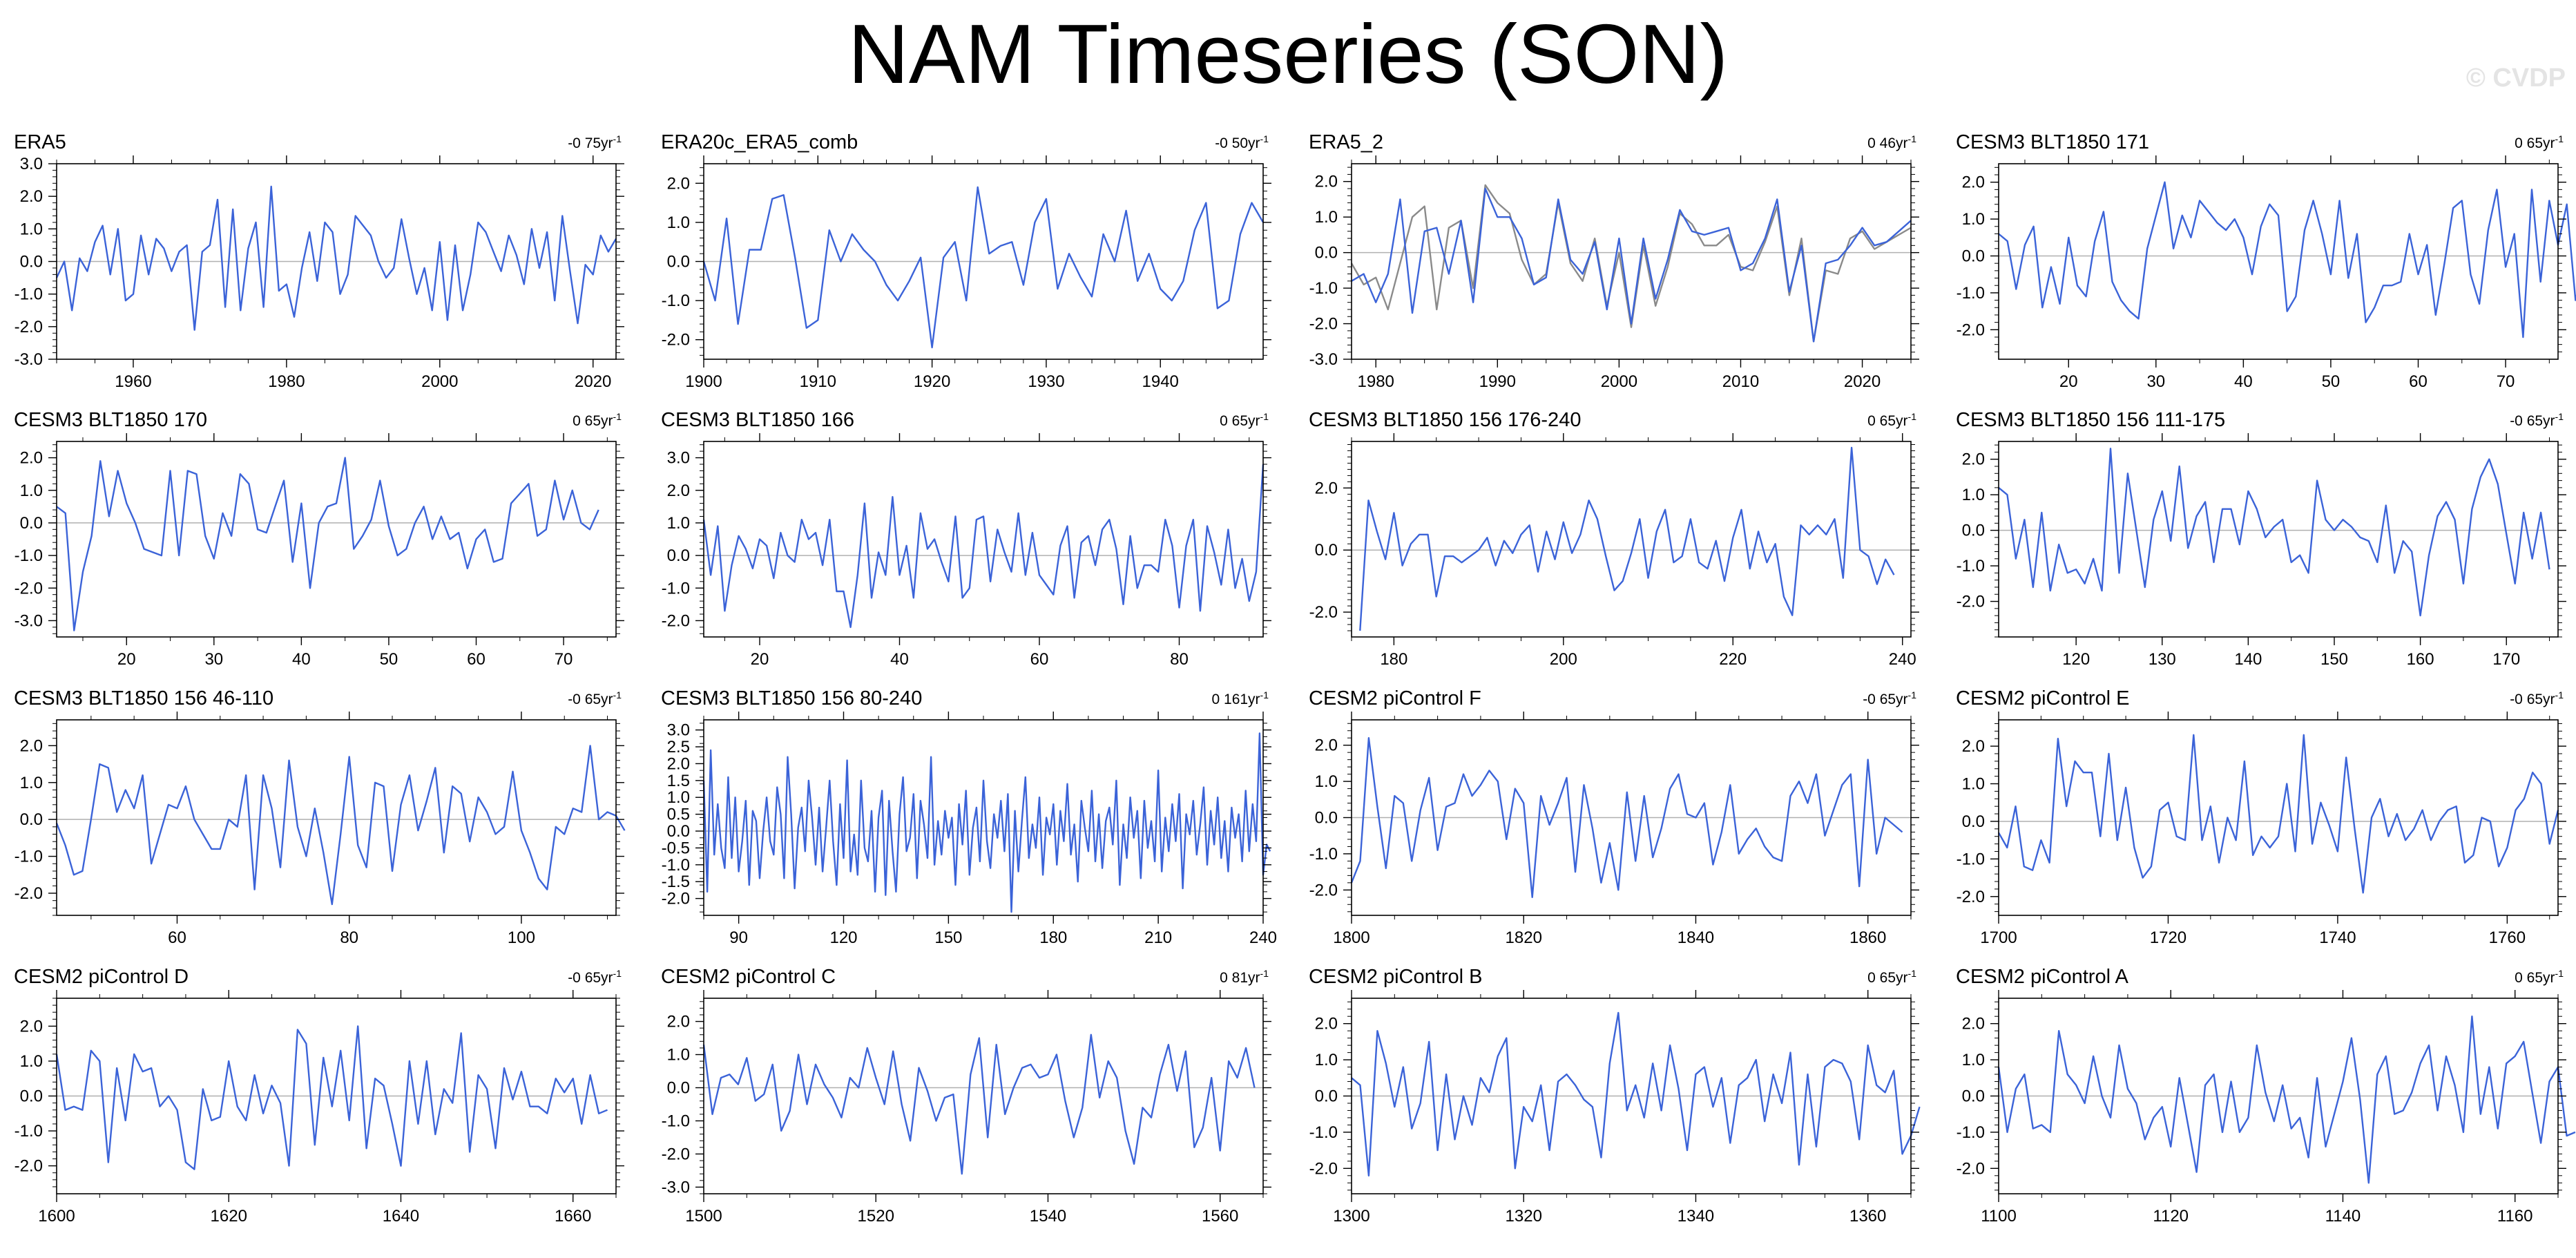 The height and width of the screenshot is (1258, 2576). Describe the element at coordinates (876, 1216) in the screenshot. I see `x-tick-label: 1520` at that location.